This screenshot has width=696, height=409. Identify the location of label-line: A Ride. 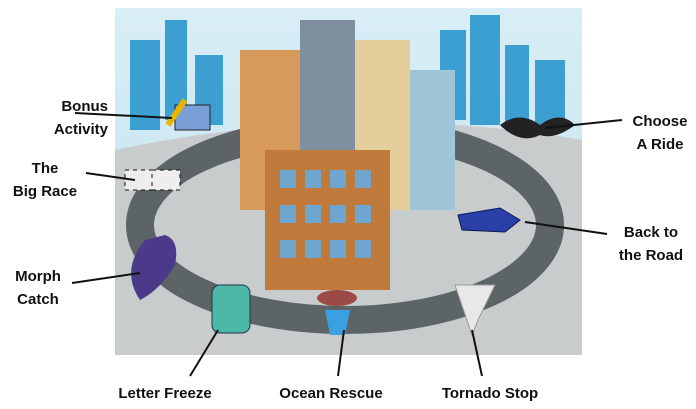
(660, 144).